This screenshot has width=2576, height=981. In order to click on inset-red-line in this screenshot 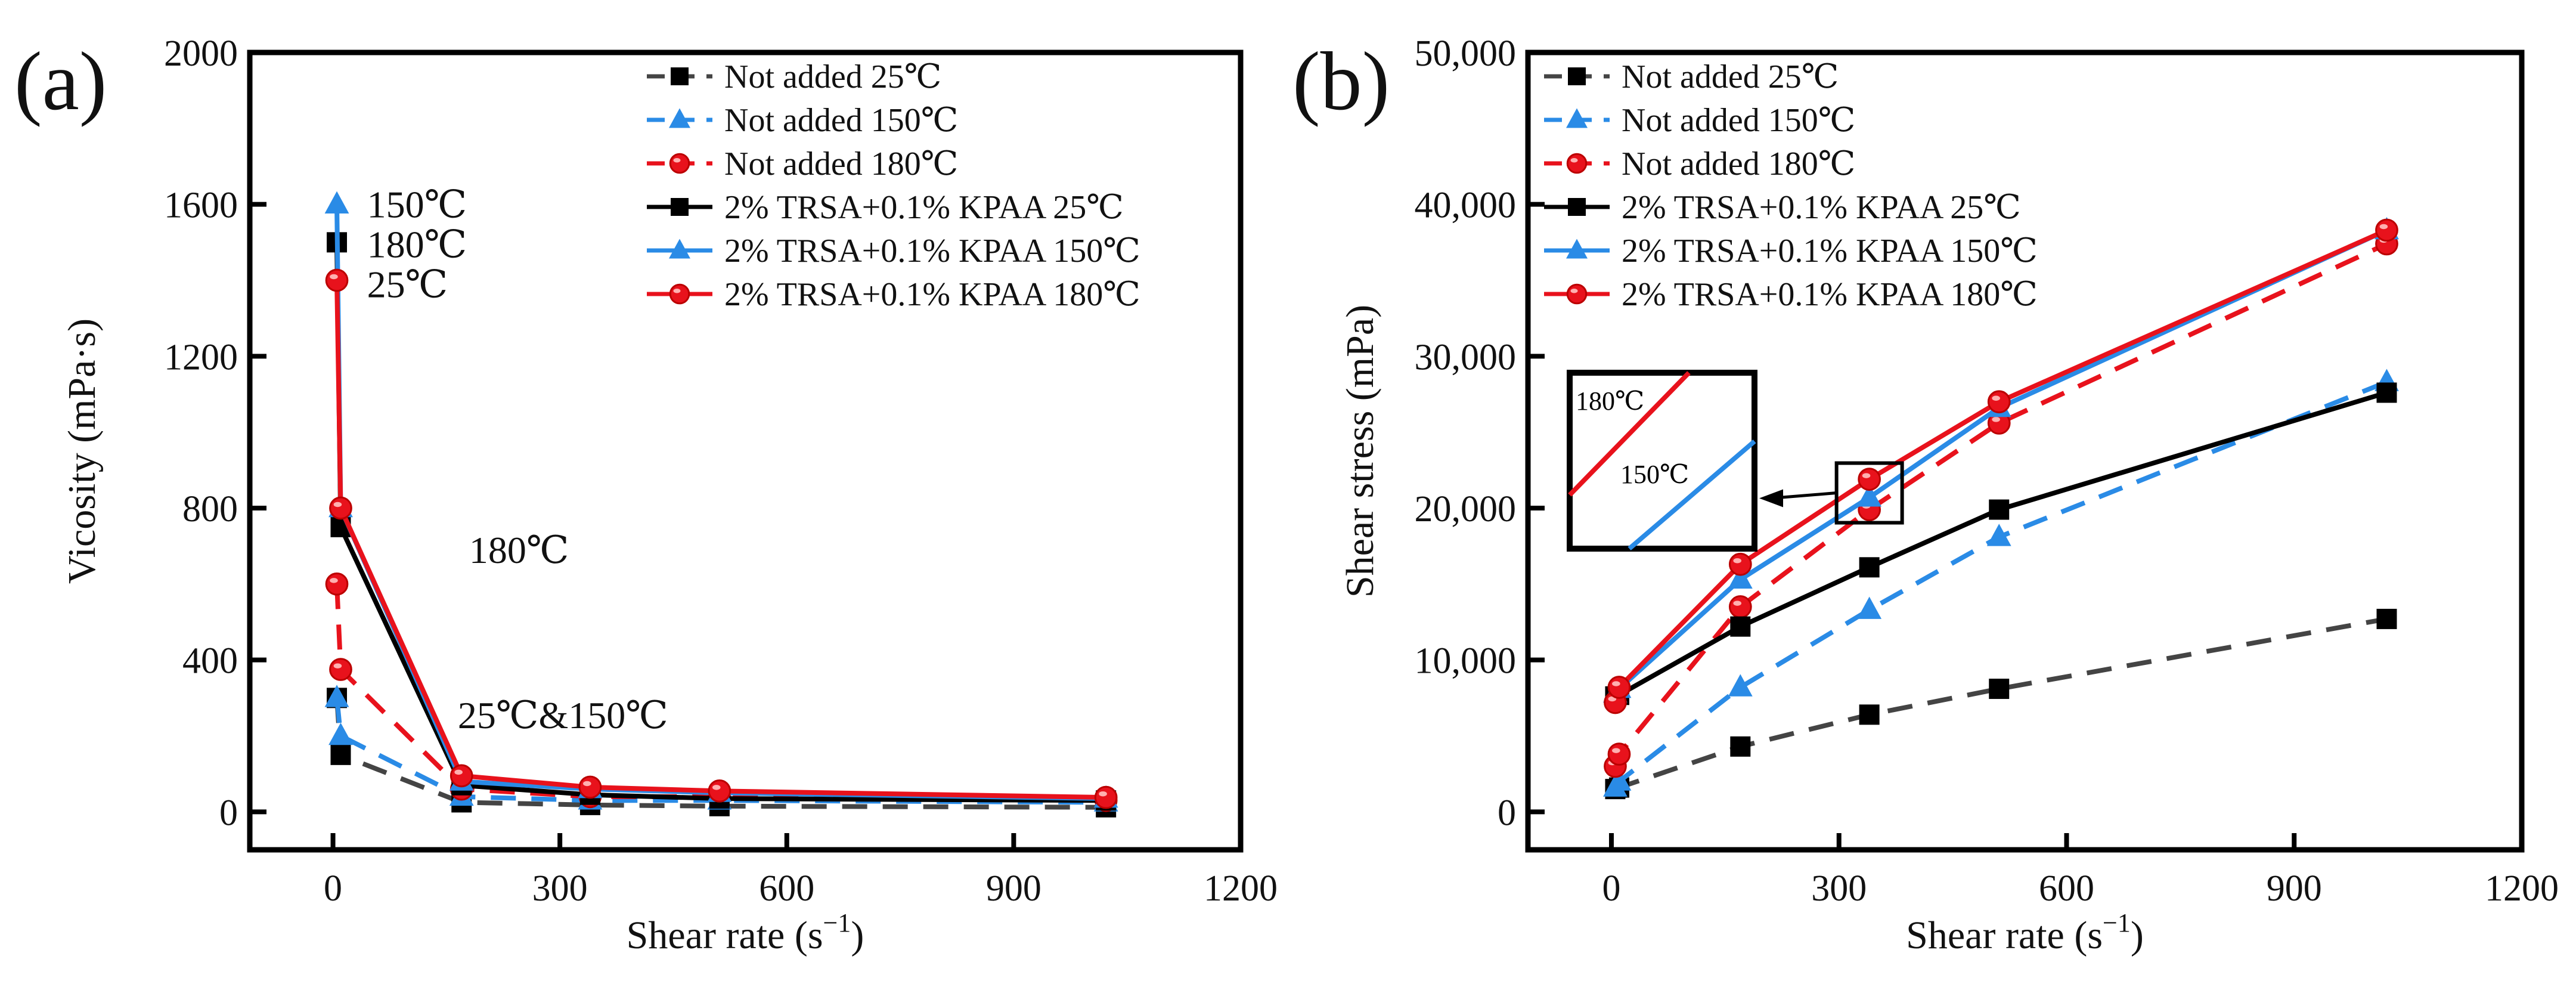, I will do `click(1629, 434)`.